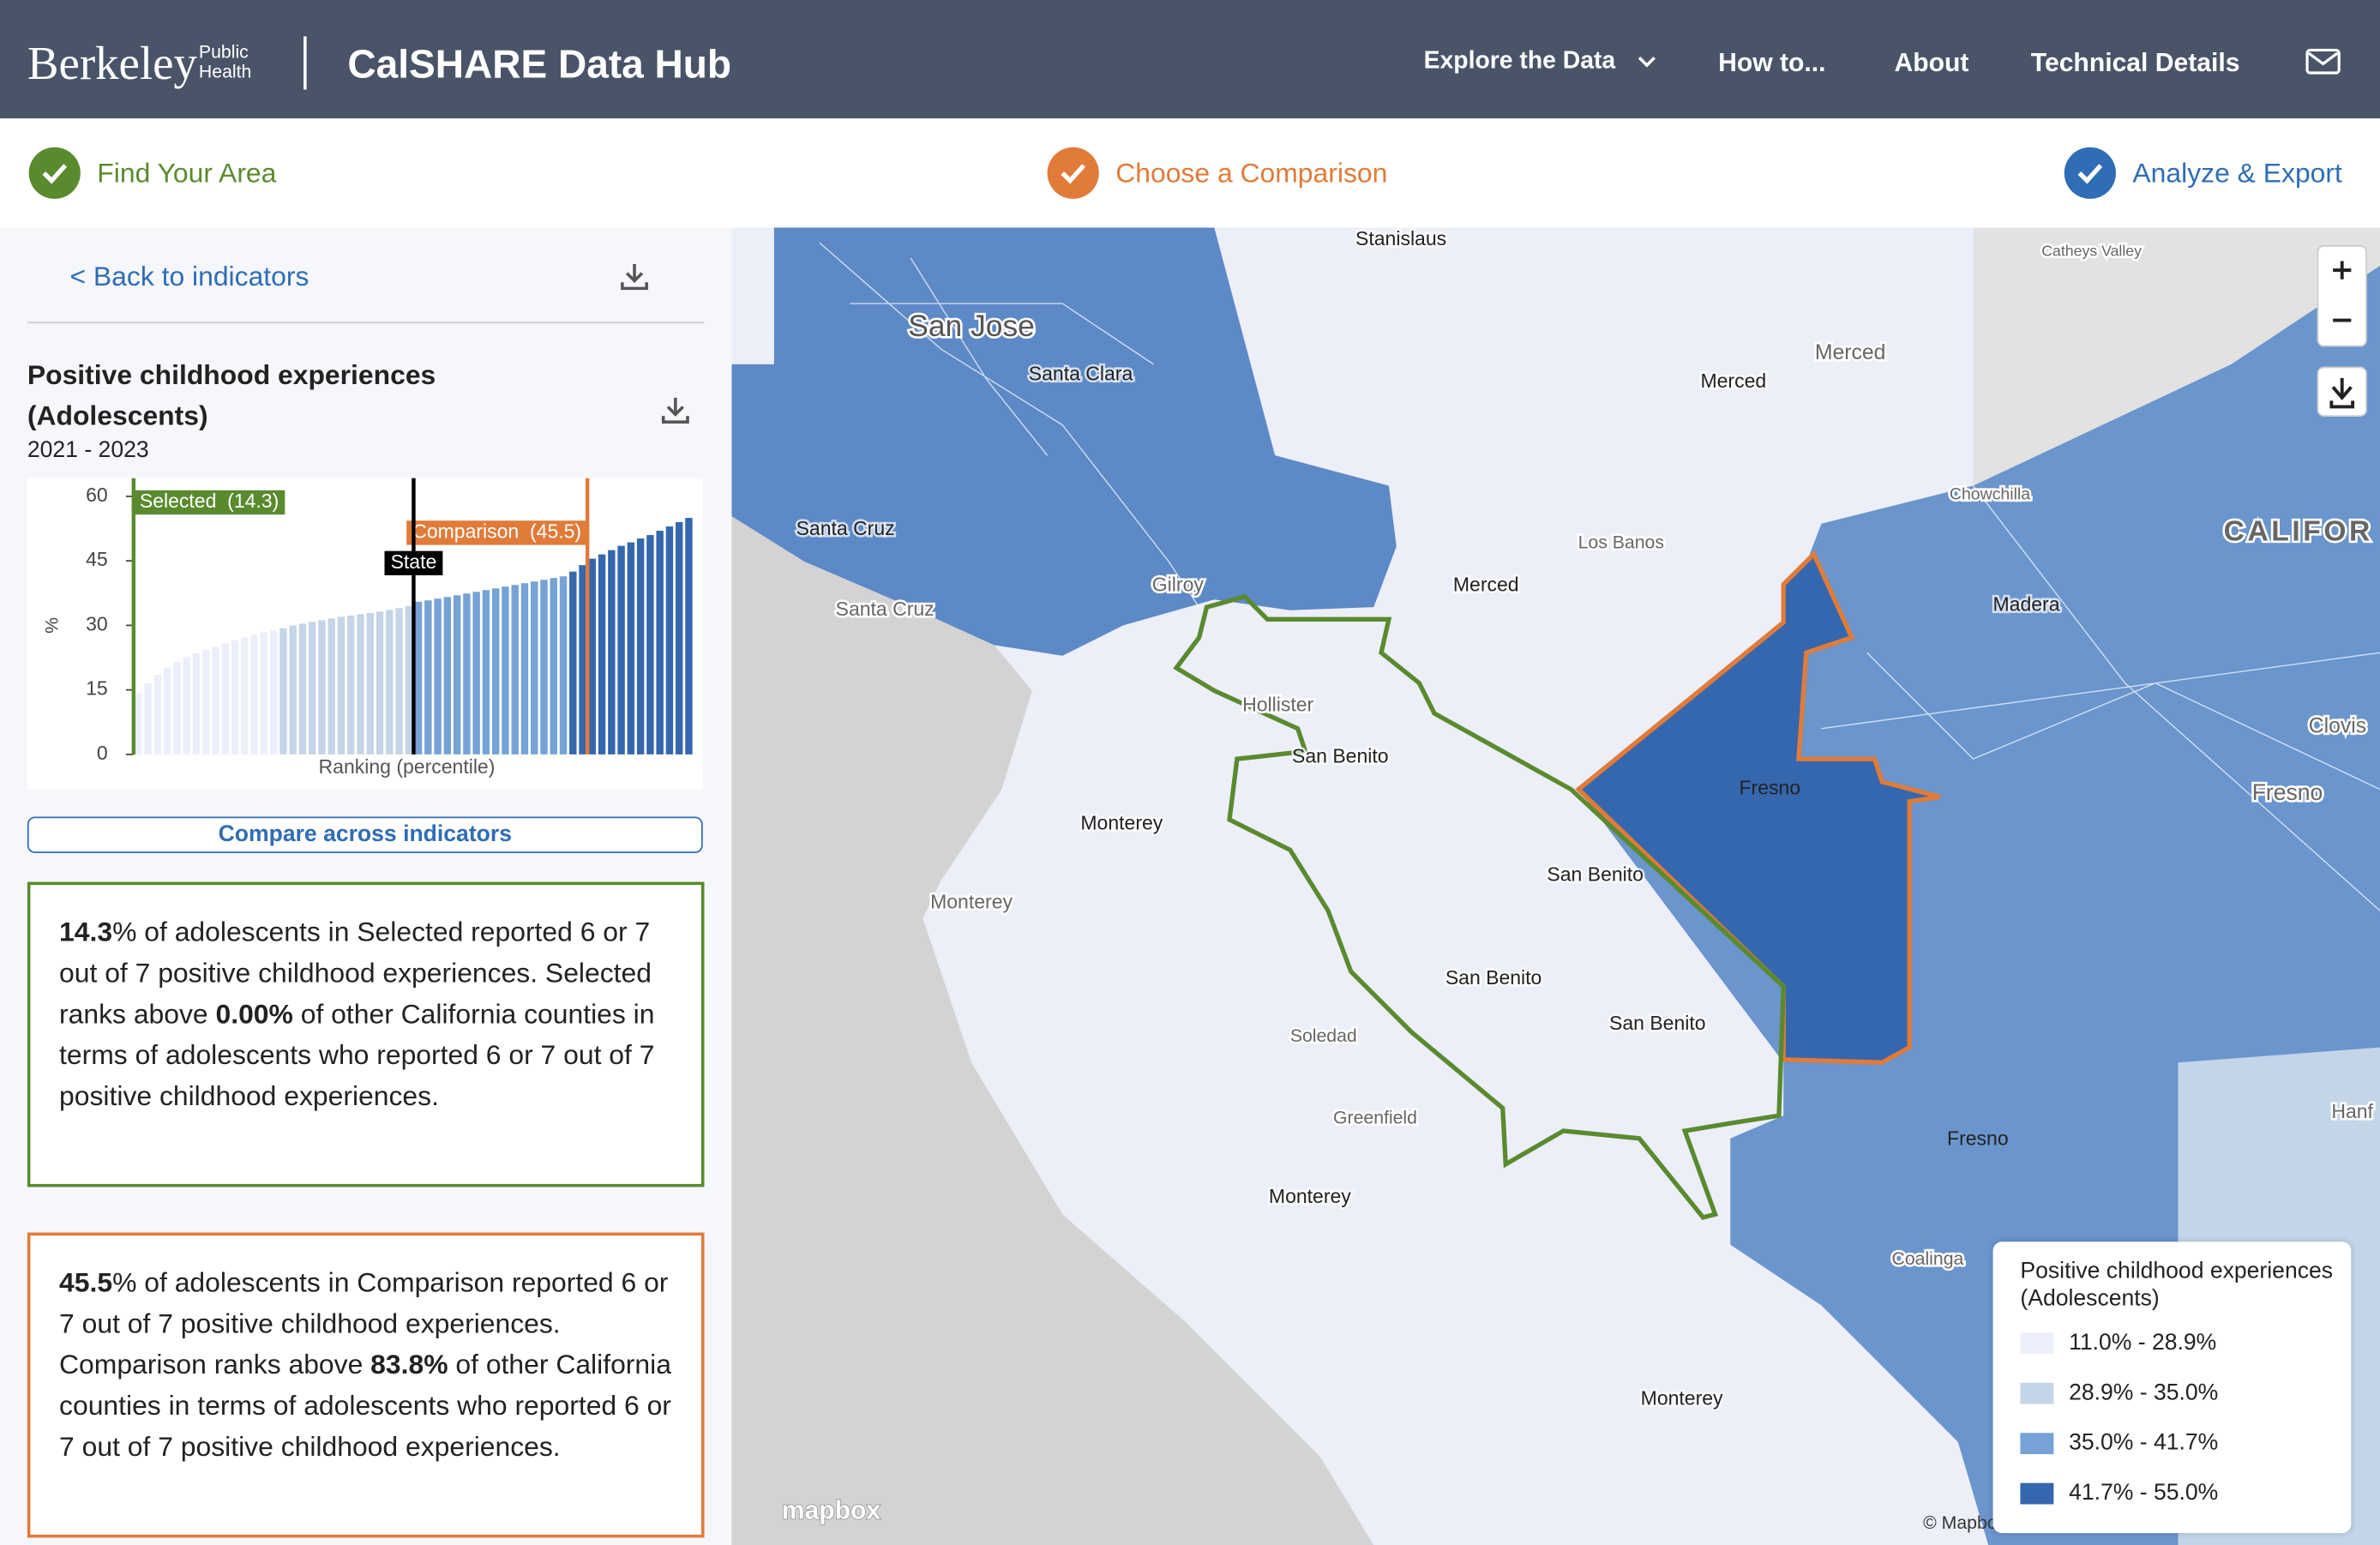 This screenshot has height=1545, width=2380. I want to click on compare-button: Compare across indicators, so click(365, 834).